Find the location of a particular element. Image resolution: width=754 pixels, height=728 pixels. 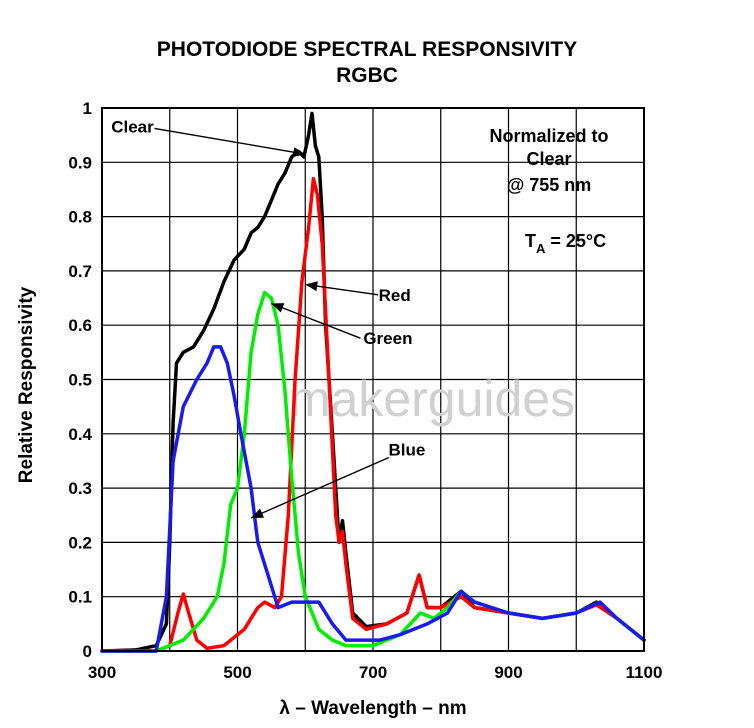

info-box: Normalized to Clear @ 755 nm TA = 25°C is located at coordinates (548, 191).